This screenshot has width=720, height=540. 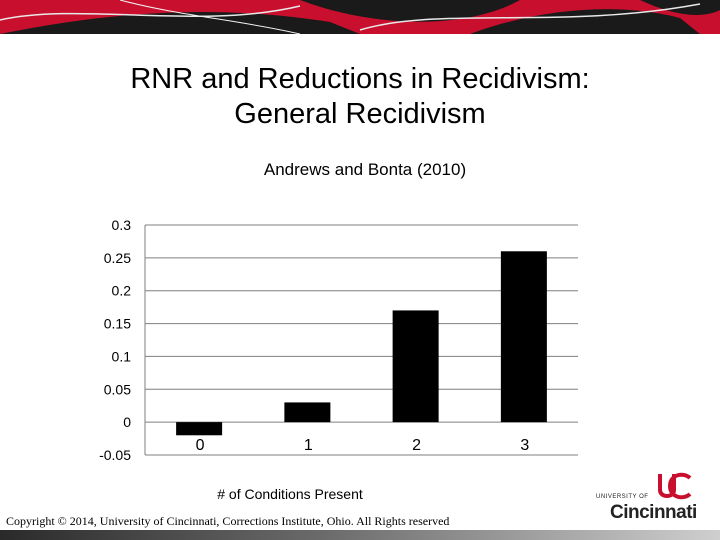 What do you see at coordinates (200, 445) in the screenshot?
I see `x-category-label: 0` at bounding box center [200, 445].